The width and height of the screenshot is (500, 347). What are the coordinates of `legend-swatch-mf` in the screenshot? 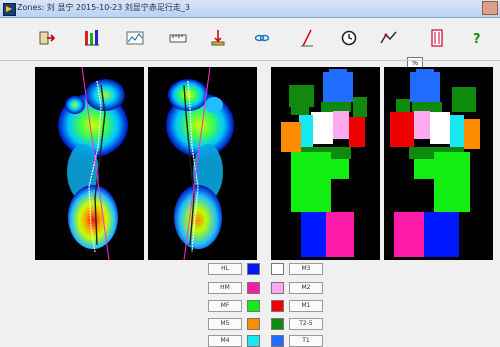 It's located at (253, 306).